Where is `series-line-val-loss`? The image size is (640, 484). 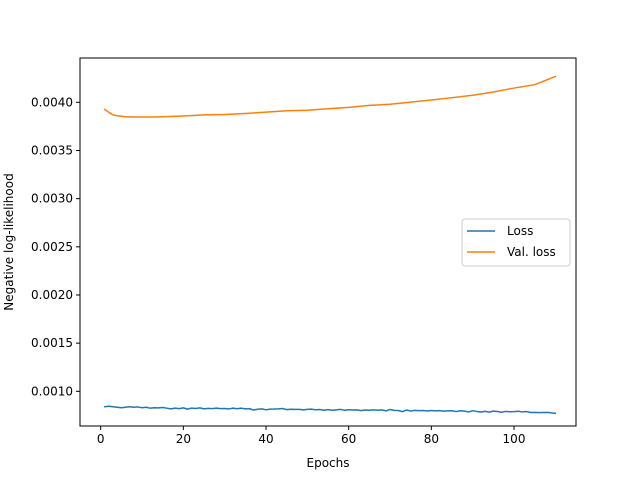
series-line-val-loss is located at coordinates (330, 96).